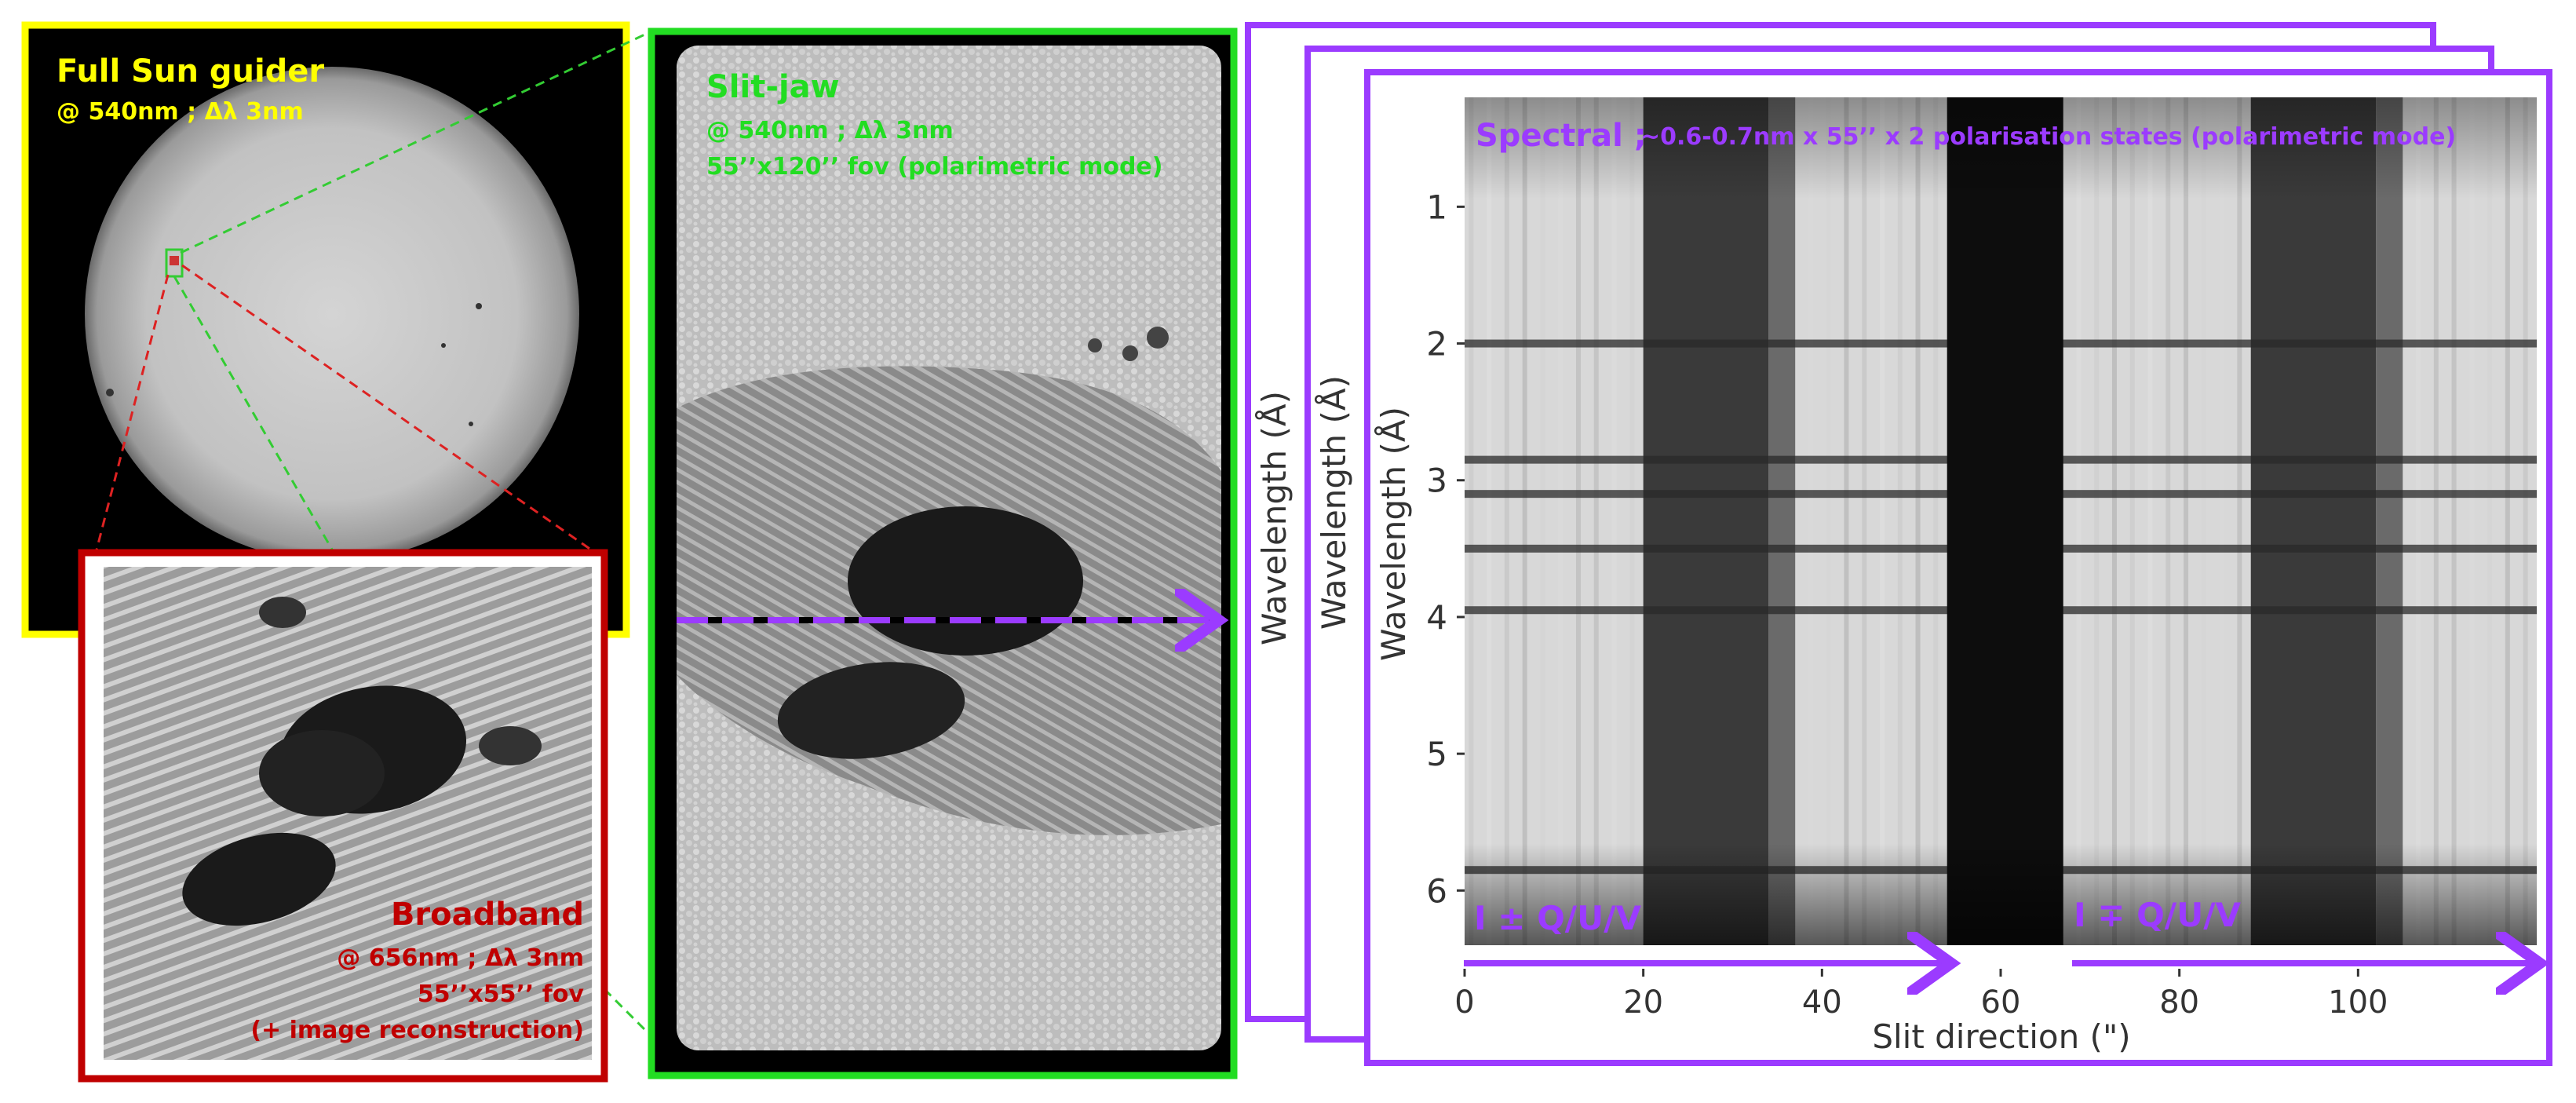 The width and height of the screenshot is (2576, 1103). Describe the element at coordinates (1561, 136) in the screenshot. I see `spectral-title-main: Spectral ;` at that location.